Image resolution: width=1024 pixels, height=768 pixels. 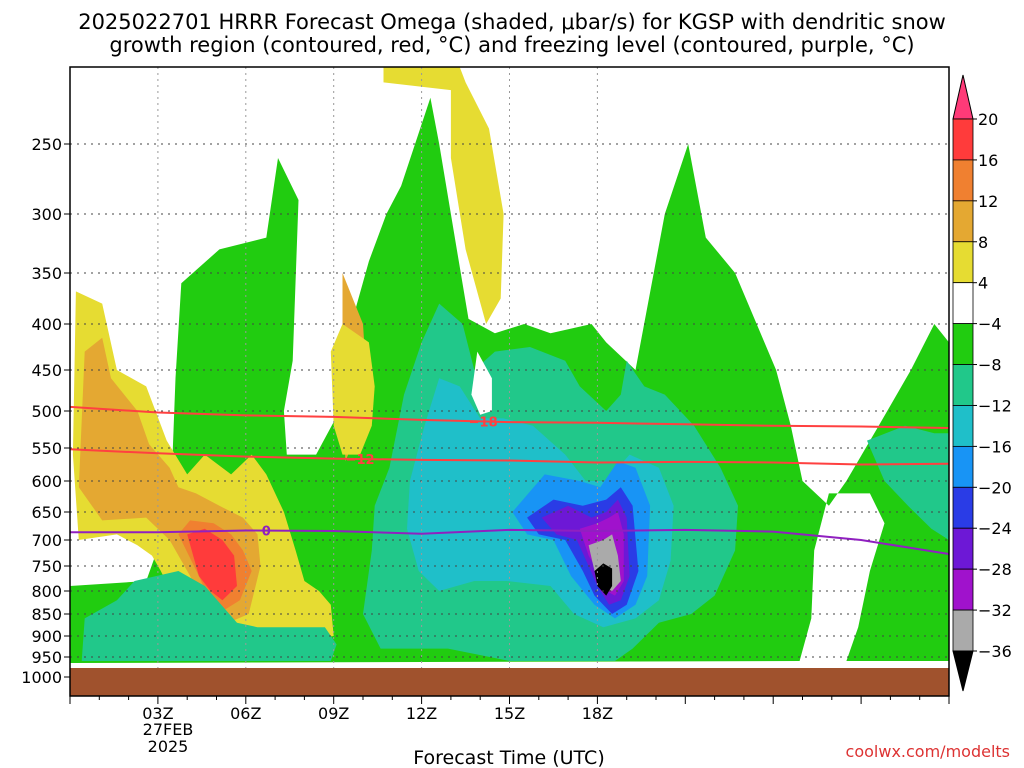 I want to click on colorbar-label-4: 4, so click(x=983, y=283).